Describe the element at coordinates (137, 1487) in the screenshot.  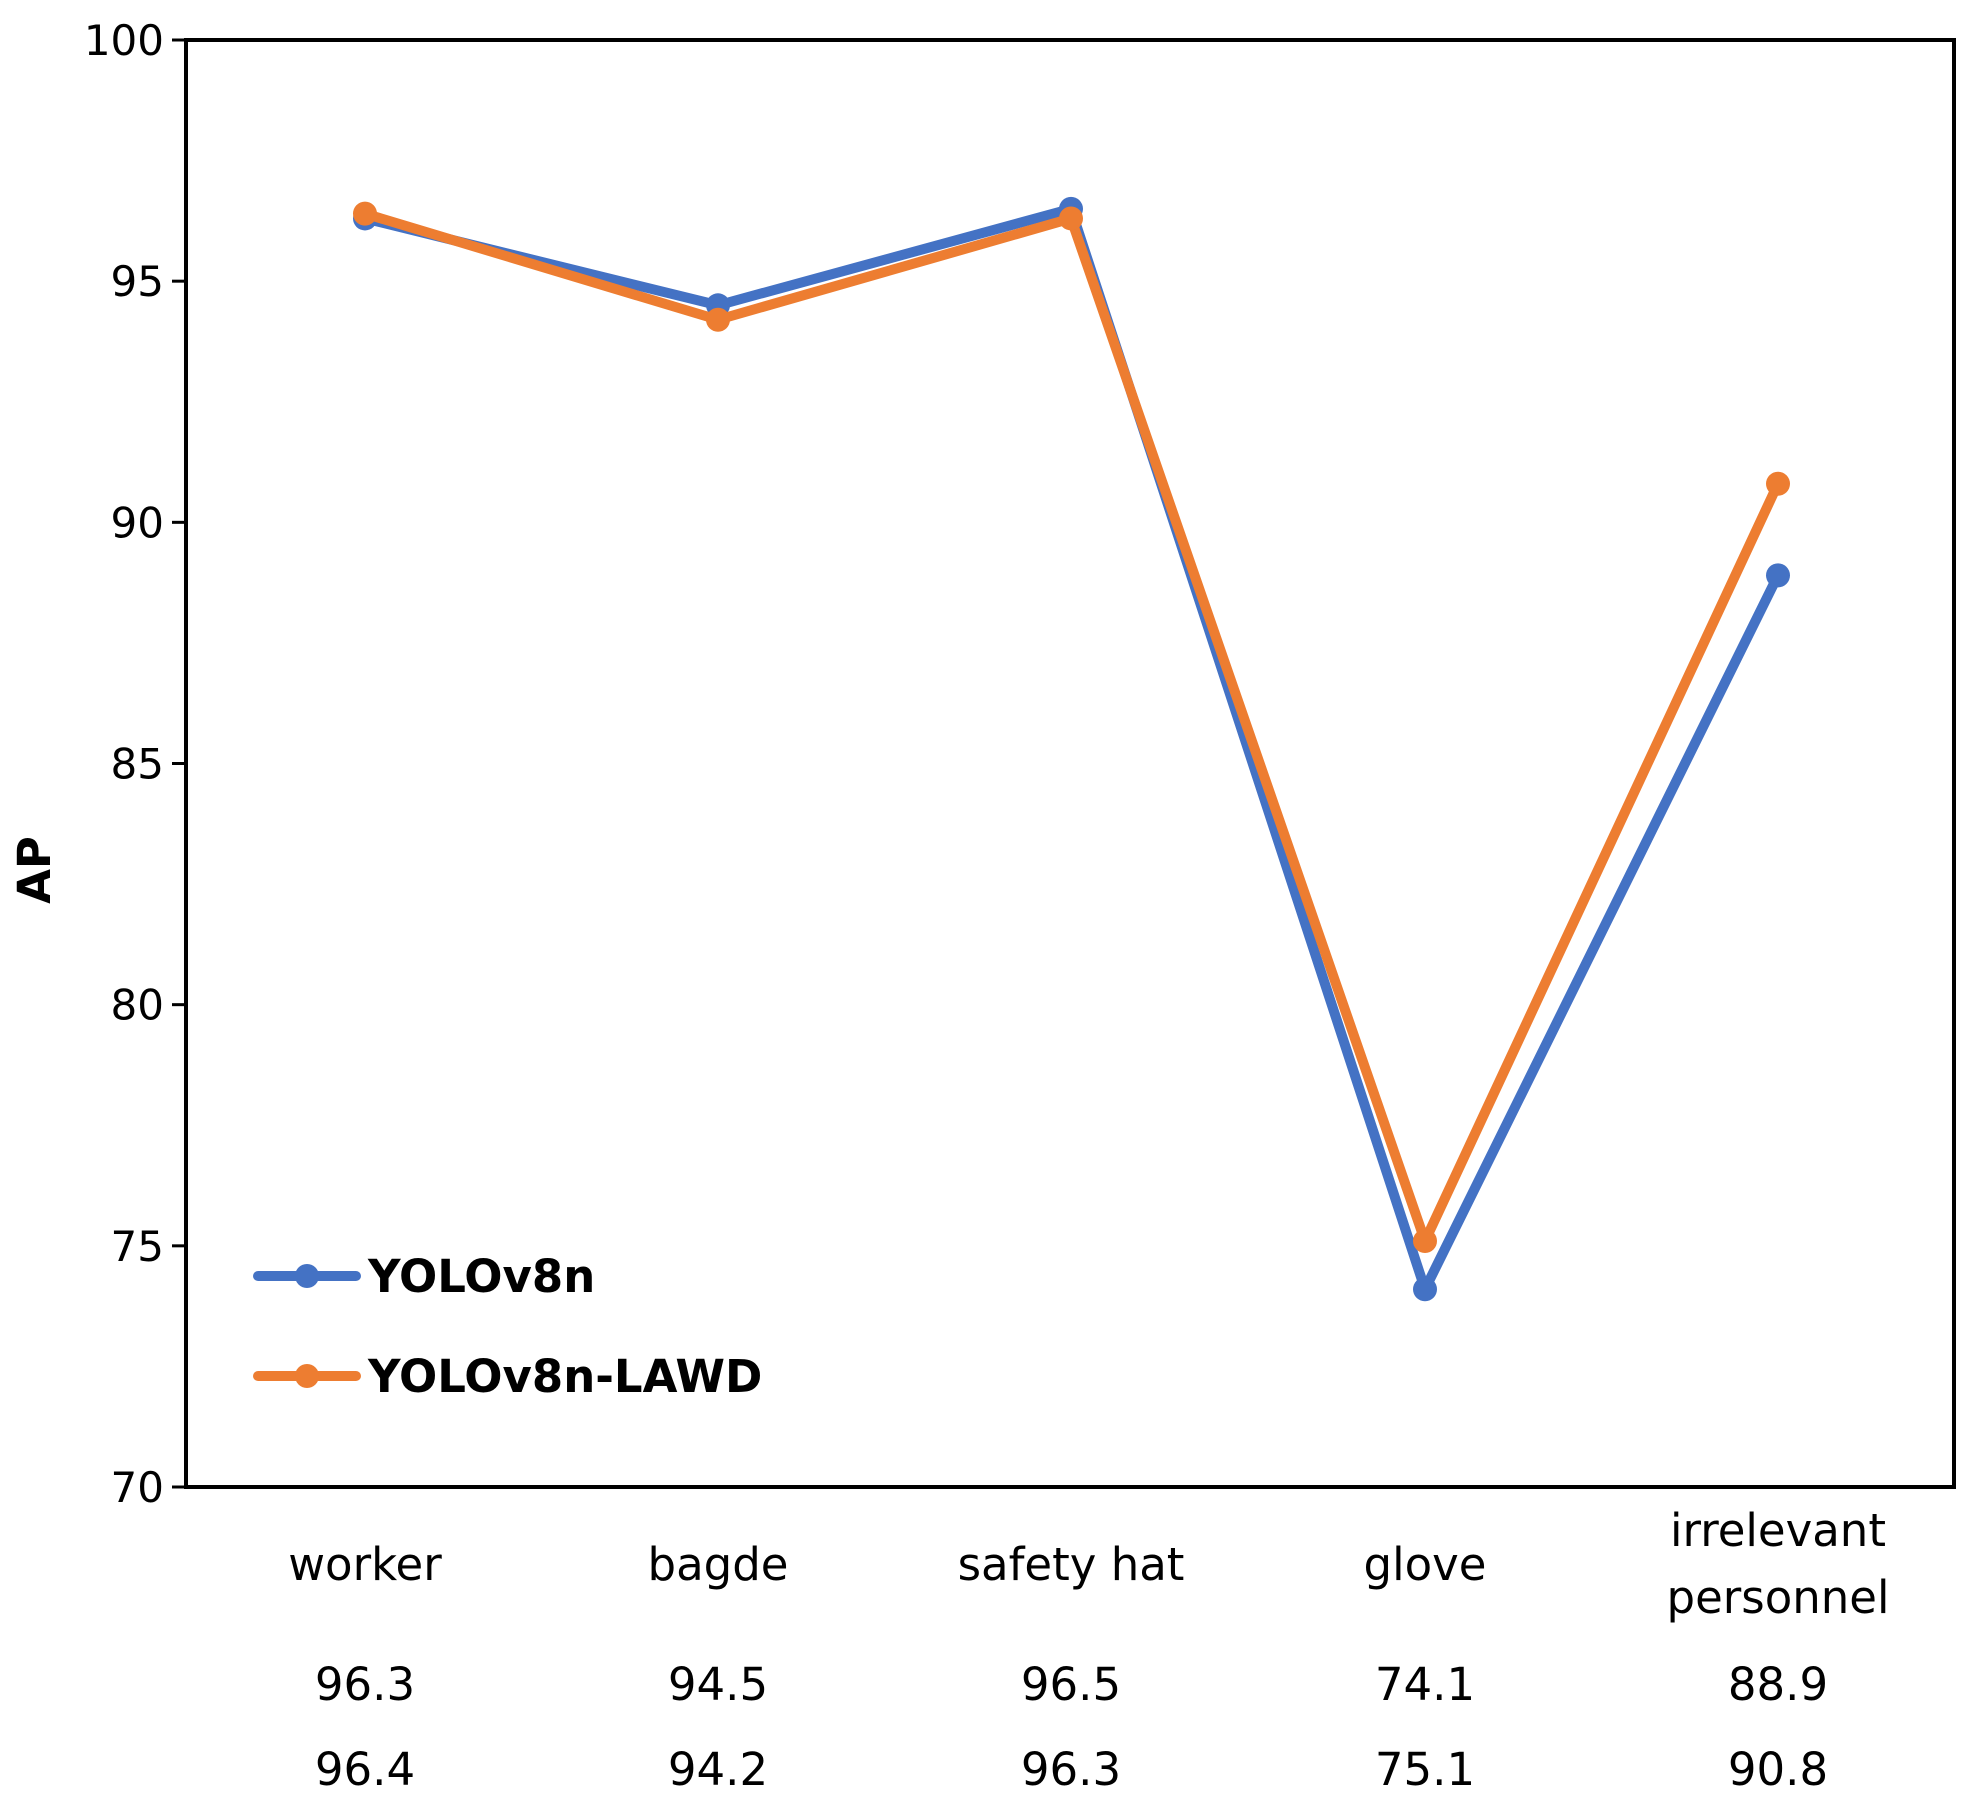
I see `y-tick-label: 70` at that location.